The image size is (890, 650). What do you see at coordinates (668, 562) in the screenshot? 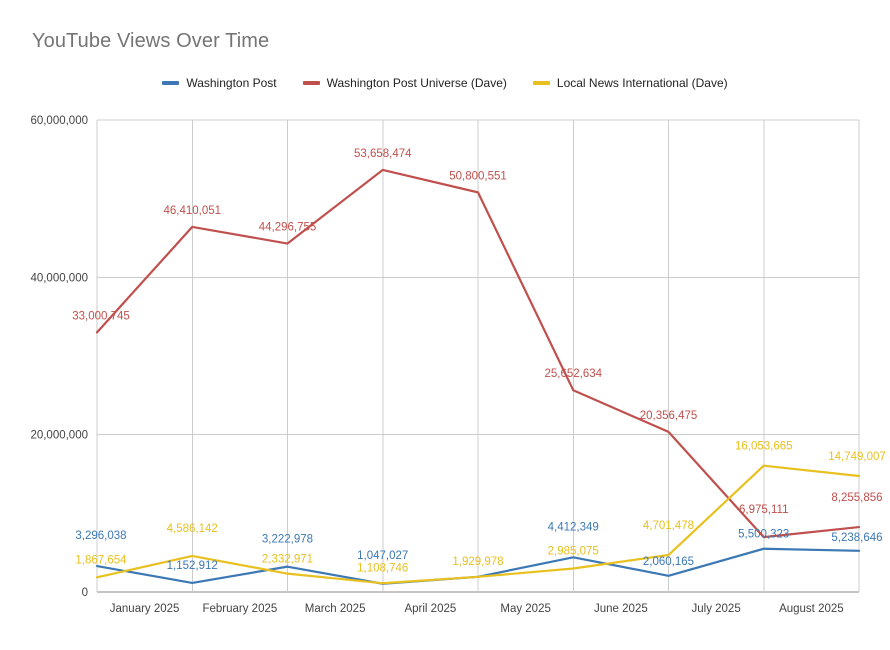
I see `data-point-label: 2,060,165` at bounding box center [668, 562].